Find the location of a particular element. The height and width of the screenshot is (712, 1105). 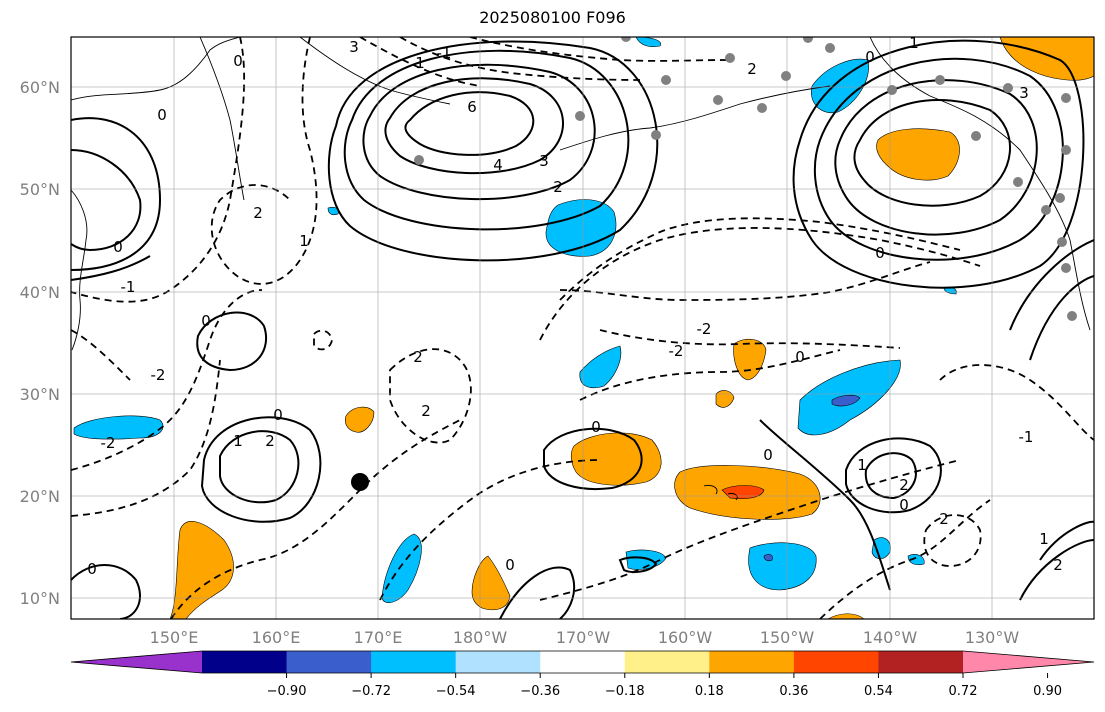

shade-orange-alaska is located at coordinates (918, 154).